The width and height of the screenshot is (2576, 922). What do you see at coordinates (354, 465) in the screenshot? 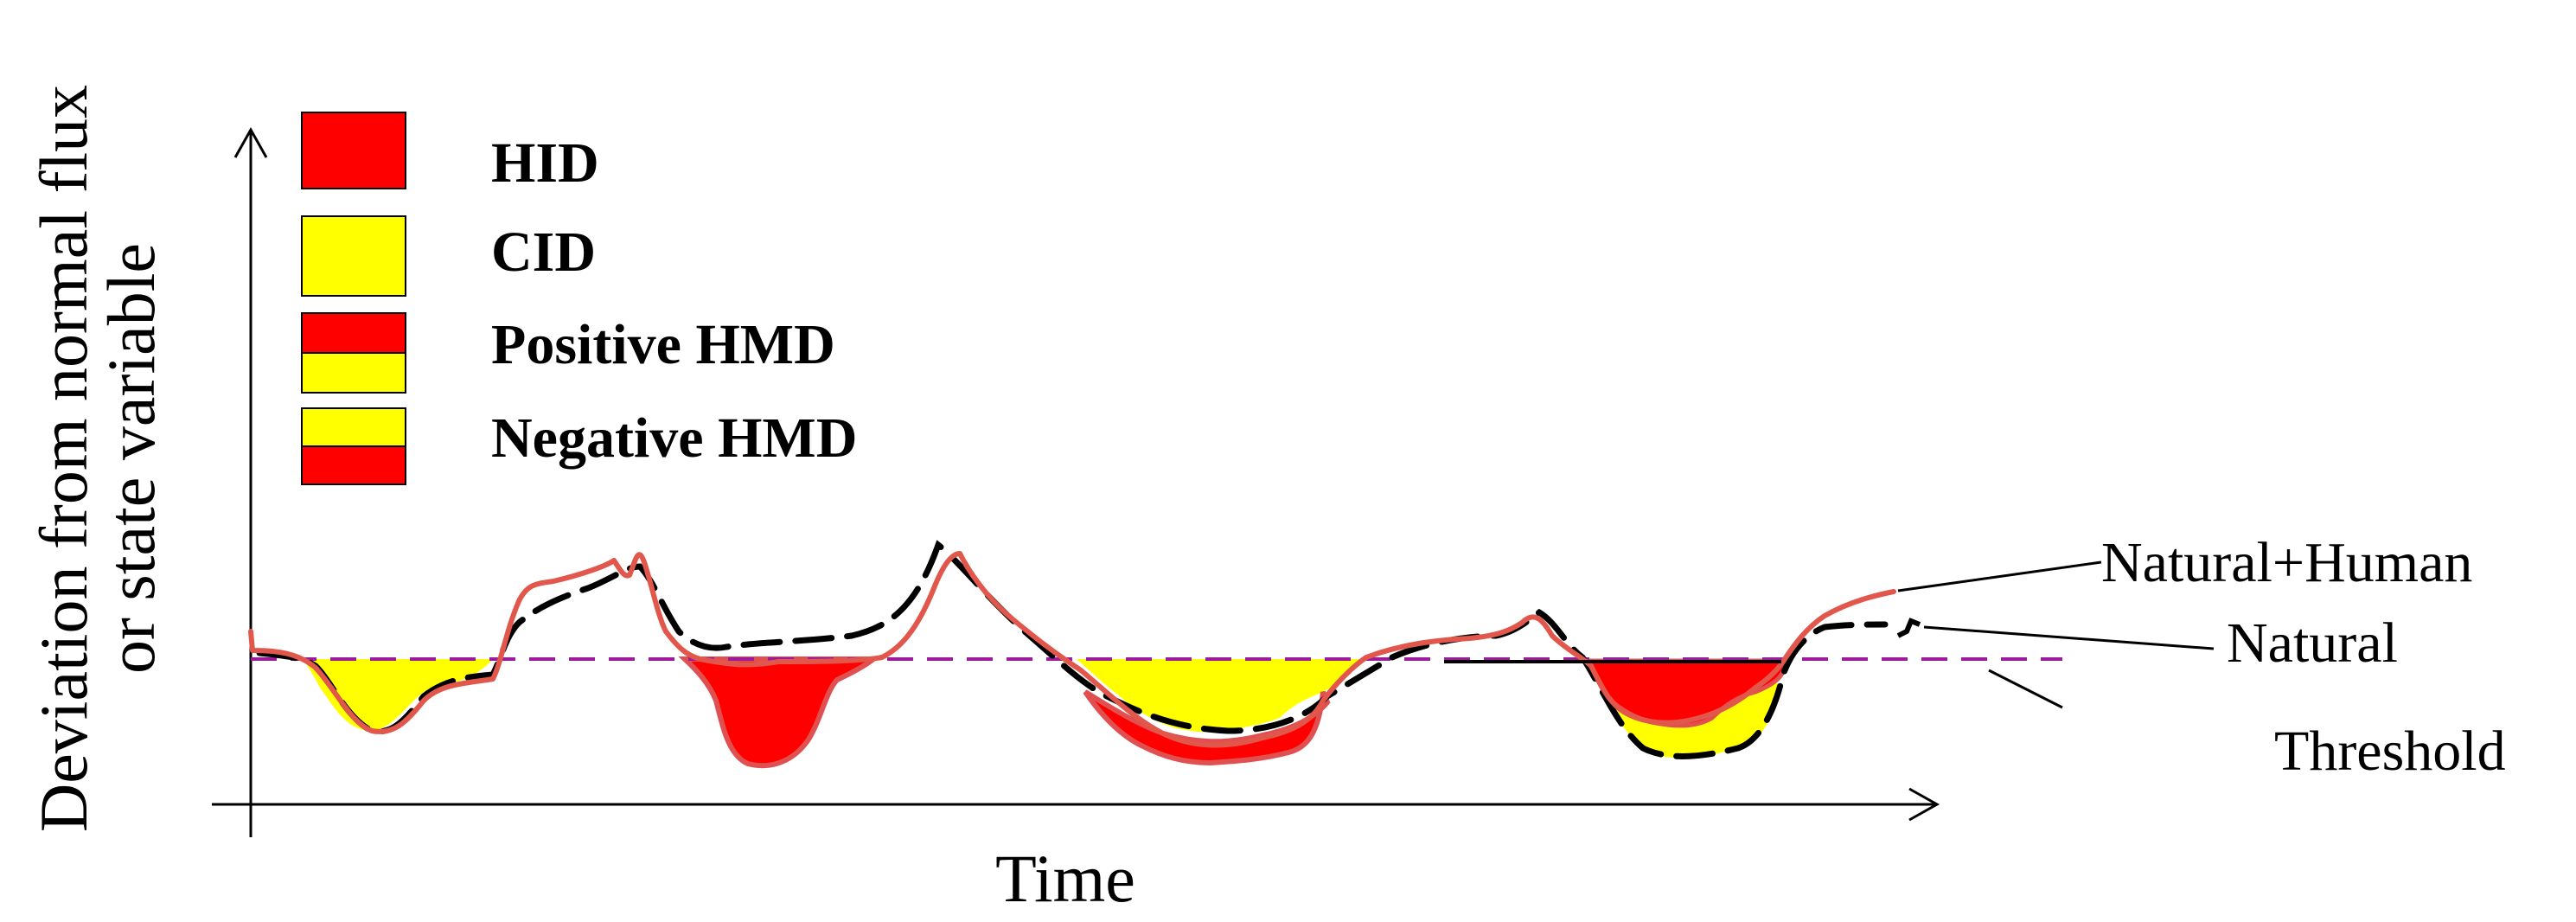
I see `legend-swatch-negative-hmd-bottom` at bounding box center [354, 465].